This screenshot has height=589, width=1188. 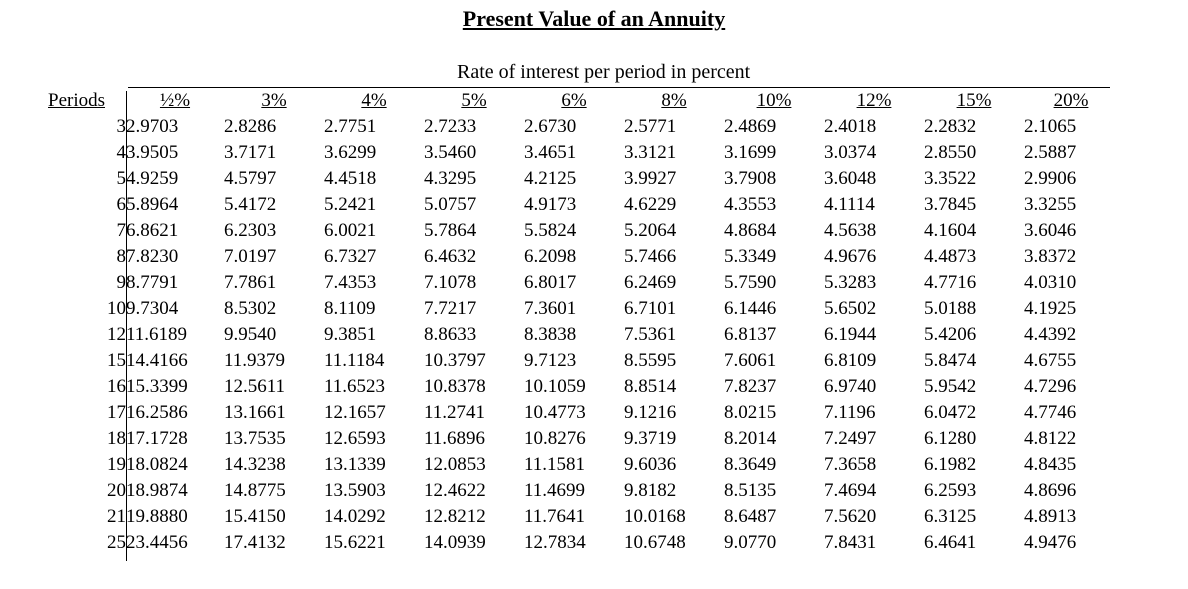 What do you see at coordinates (157, 334) in the screenshot?
I see `value-cell: 11.6189` at bounding box center [157, 334].